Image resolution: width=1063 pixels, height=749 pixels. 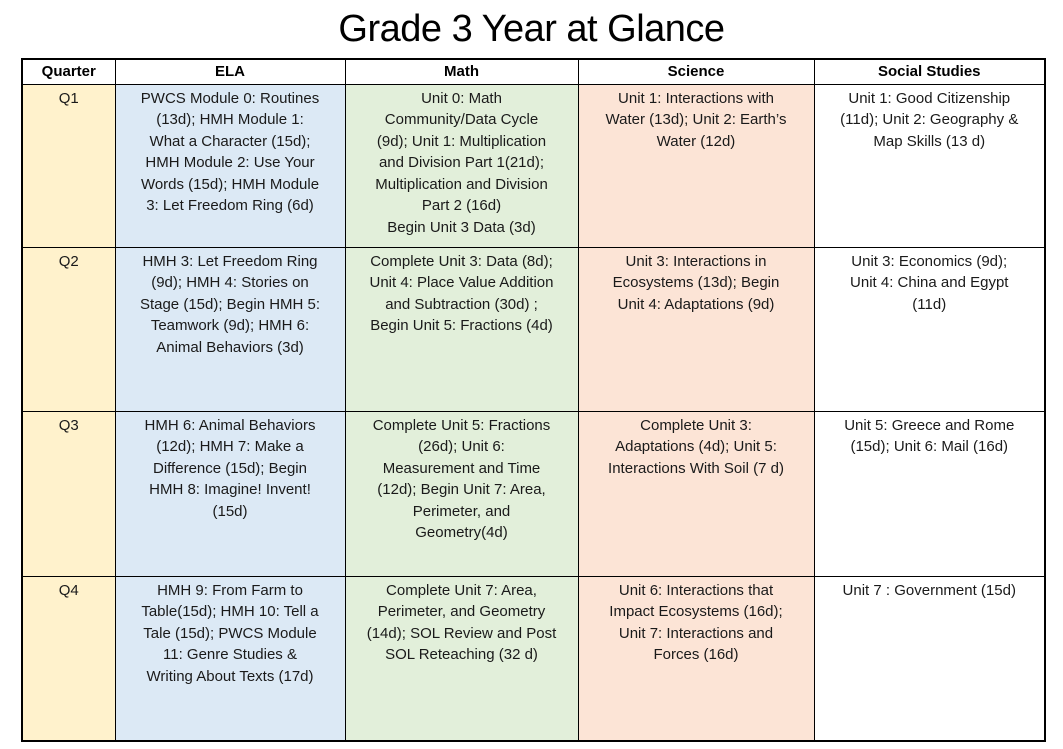 What do you see at coordinates (461, 71) in the screenshot?
I see `column-header-math: Math` at bounding box center [461, 71].